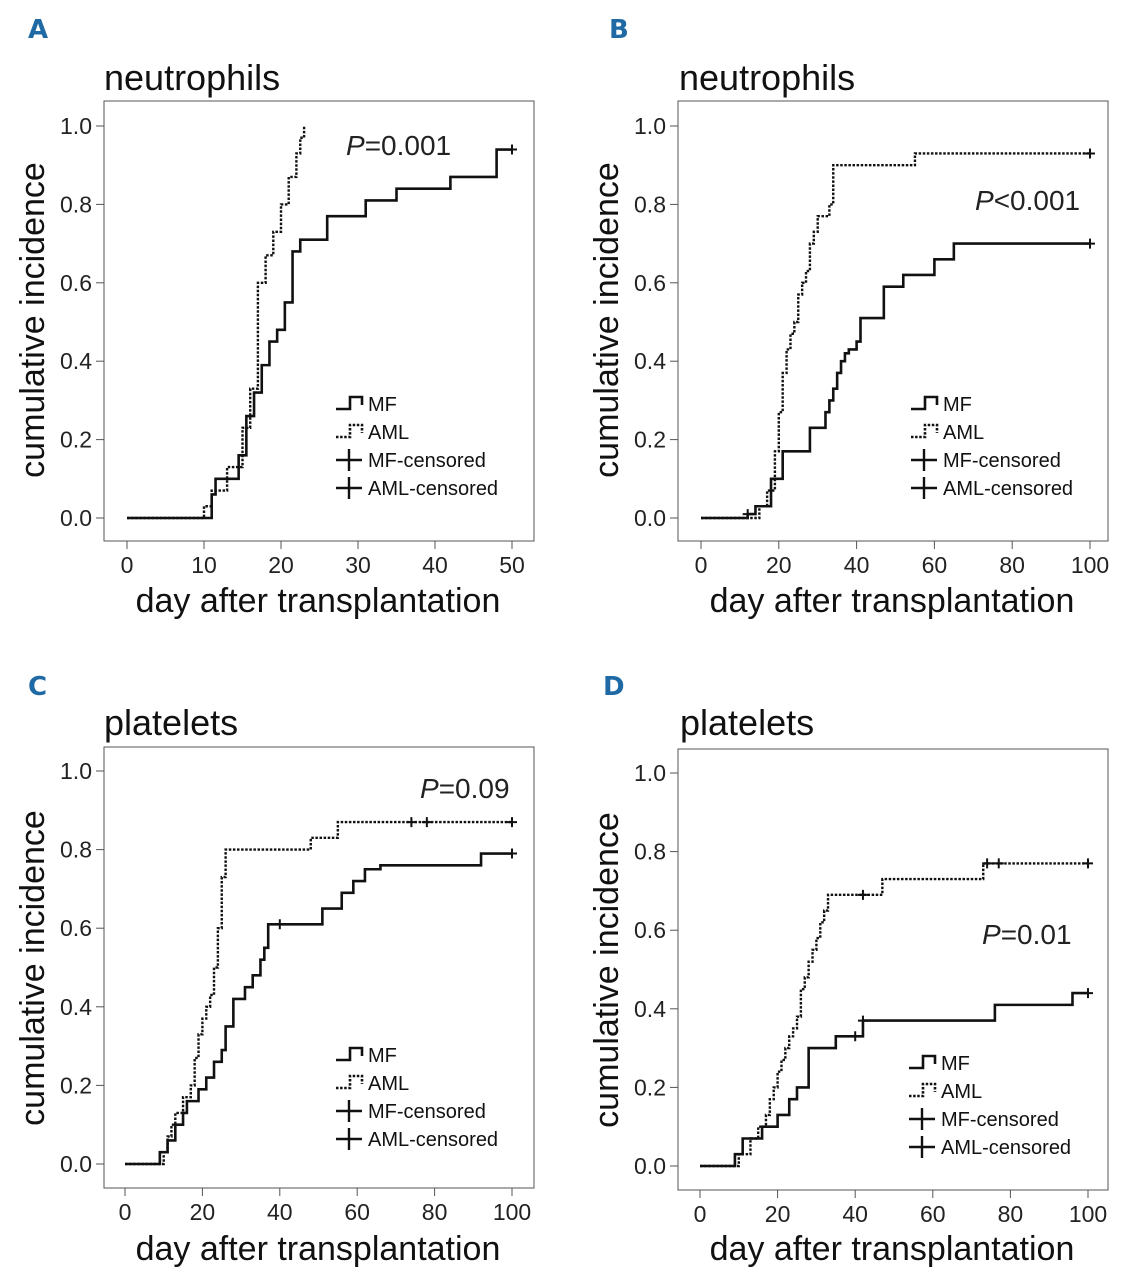 The height and width of the screenshot is (1280, 1122). What do you see at coordinates (37, 687) in the screenshot?
I see `panel-letter: C` at bounding box center [37, 687].